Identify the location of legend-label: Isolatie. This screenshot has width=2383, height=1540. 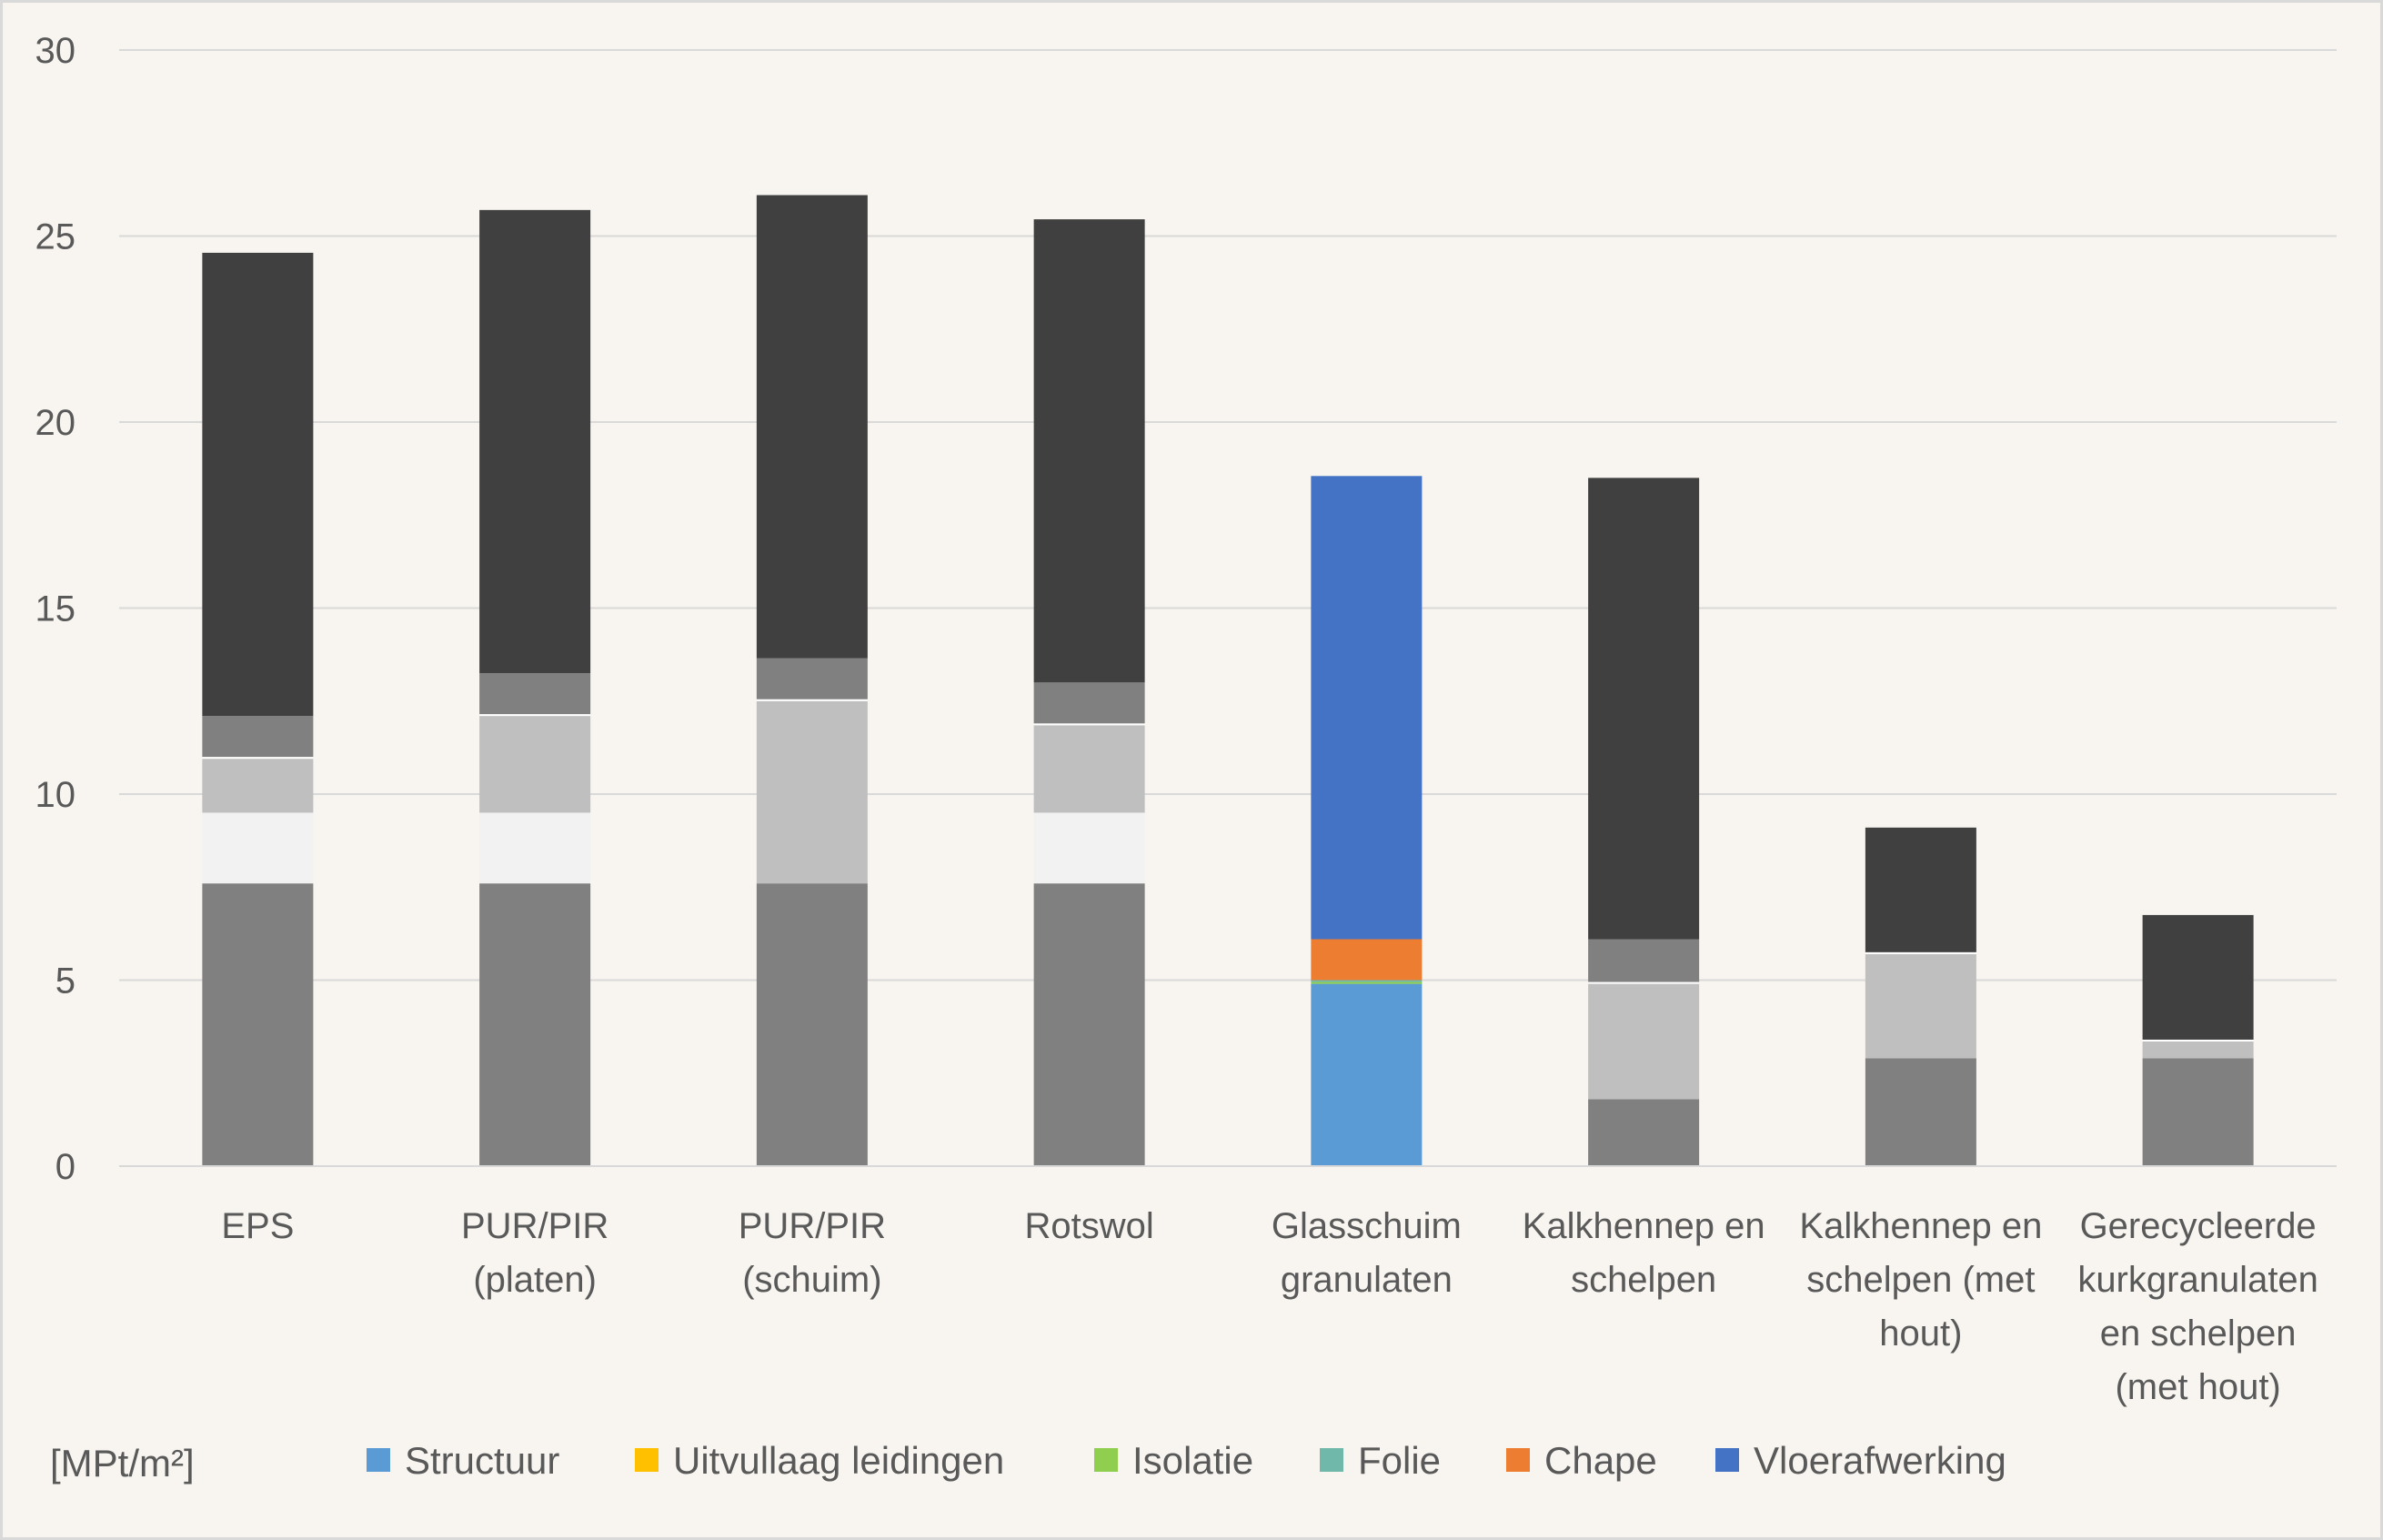
(1192, 1460).